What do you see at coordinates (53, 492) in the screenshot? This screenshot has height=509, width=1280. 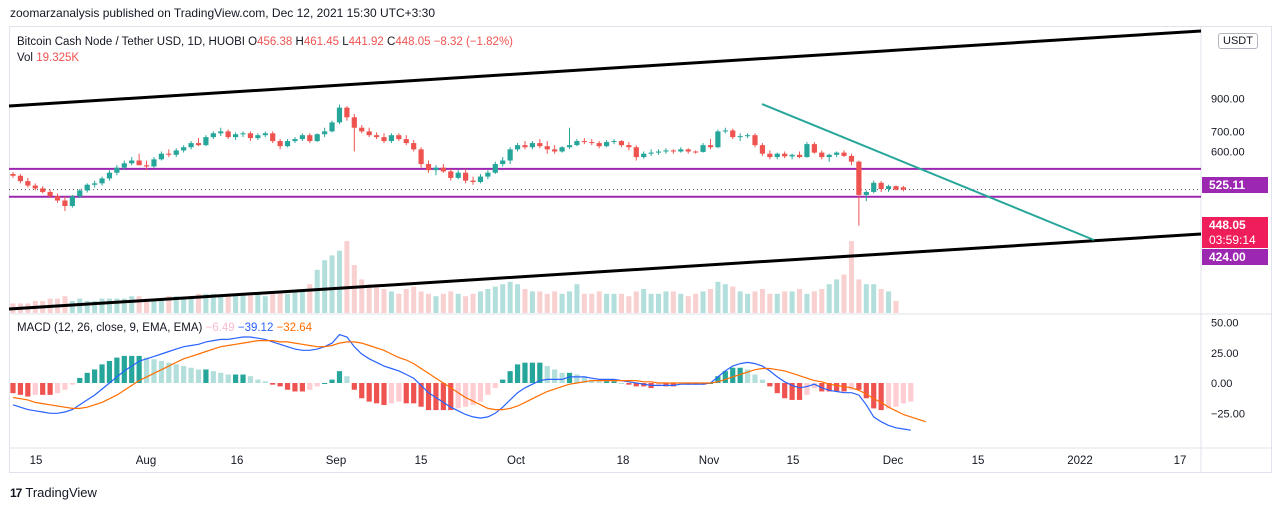 I see `footer-branding: 17 TradingView` at bounding box center [53, 492].